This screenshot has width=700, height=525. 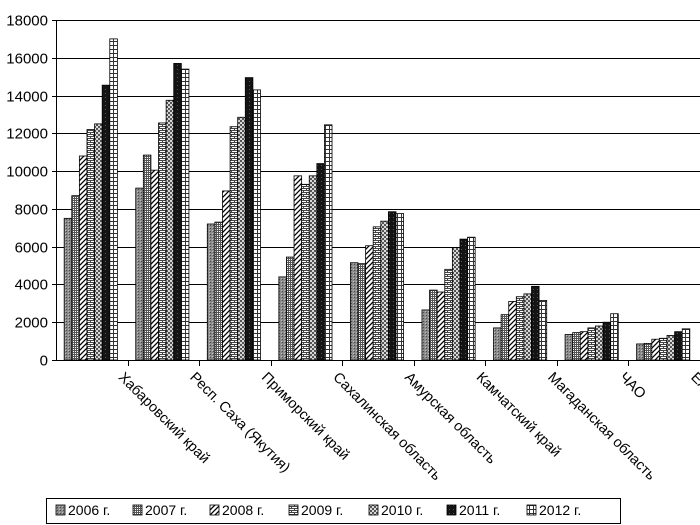 I want to click on legend-label: 2012 г., so click(x=560, y=510).